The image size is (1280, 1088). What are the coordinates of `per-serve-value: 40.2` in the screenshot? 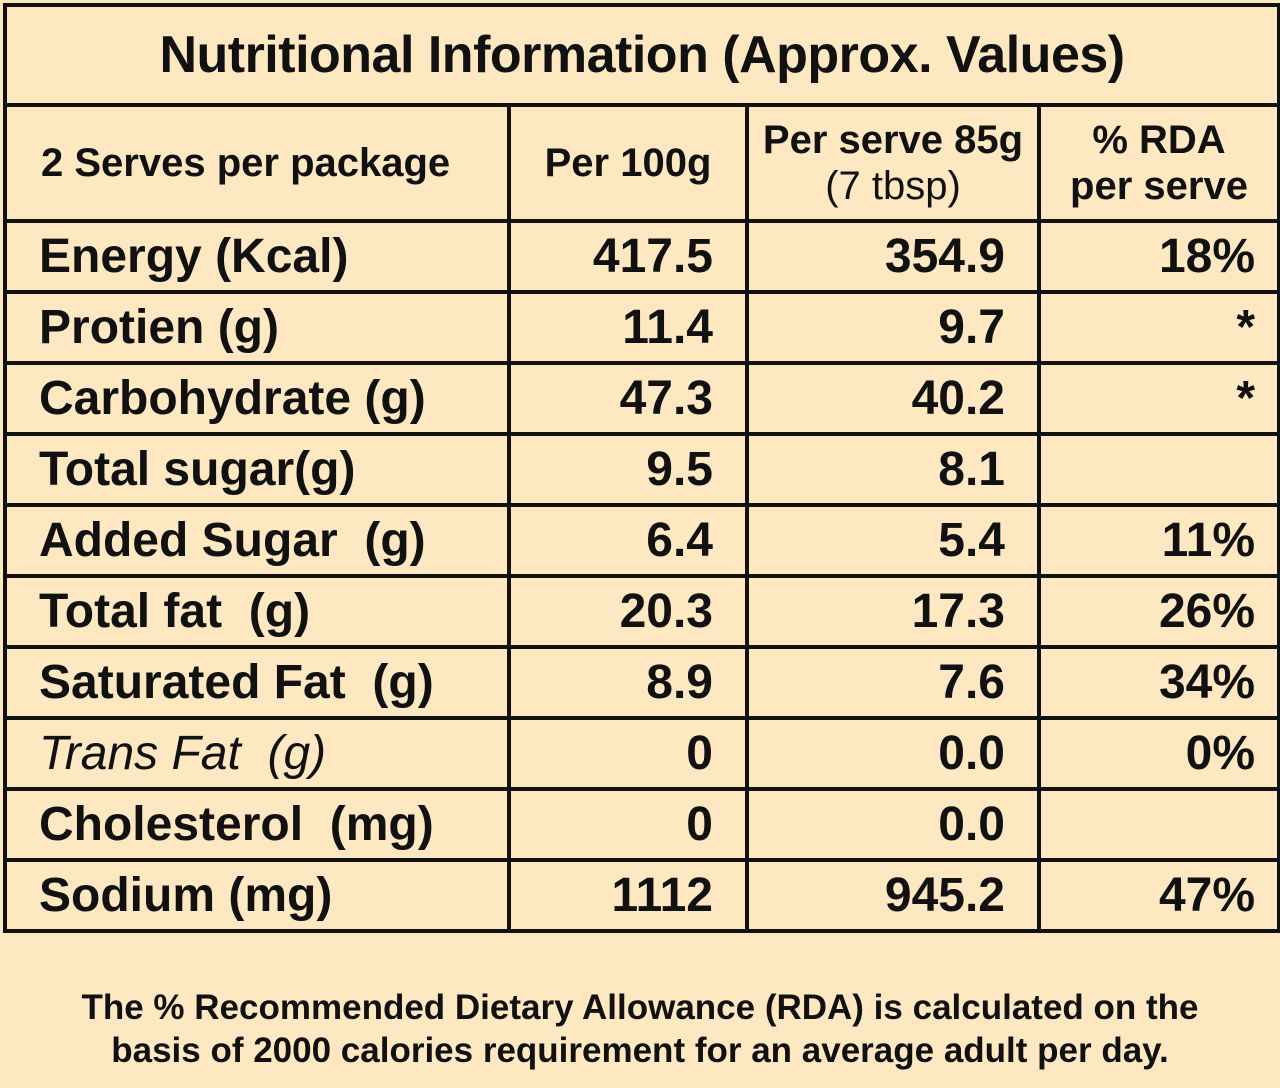 It's located at (893, 398).